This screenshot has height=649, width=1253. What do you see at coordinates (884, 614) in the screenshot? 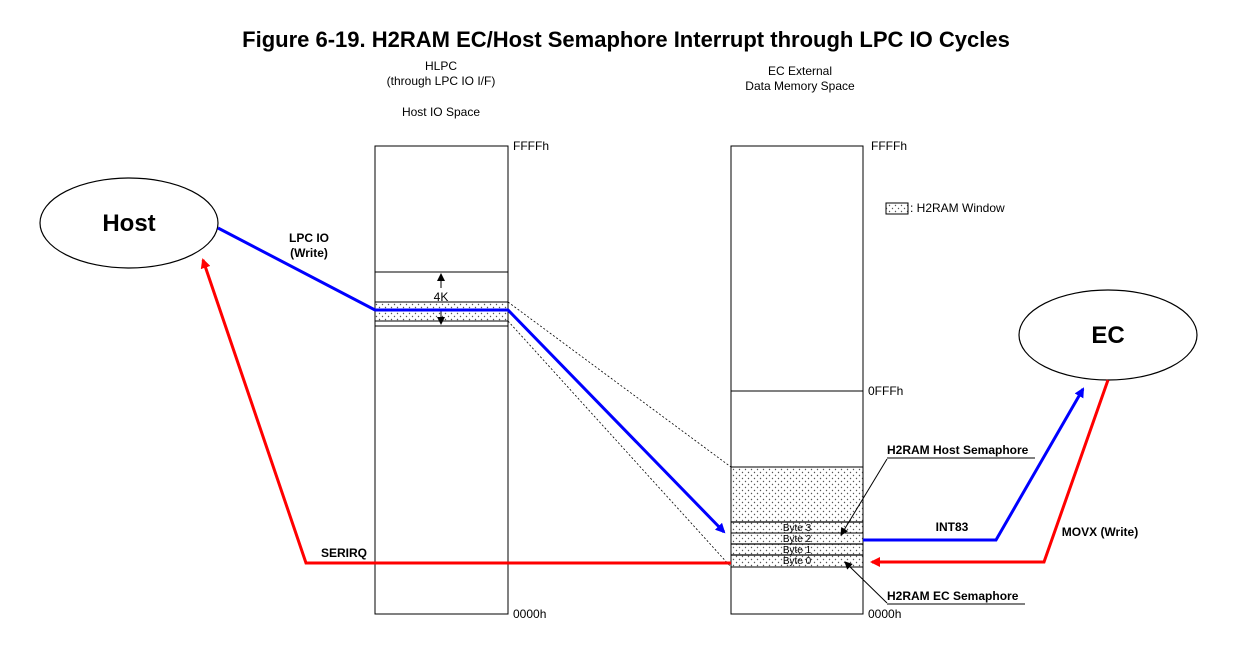
I see `ec-bottom-address: 0000h` at bounding box center [884, 614].